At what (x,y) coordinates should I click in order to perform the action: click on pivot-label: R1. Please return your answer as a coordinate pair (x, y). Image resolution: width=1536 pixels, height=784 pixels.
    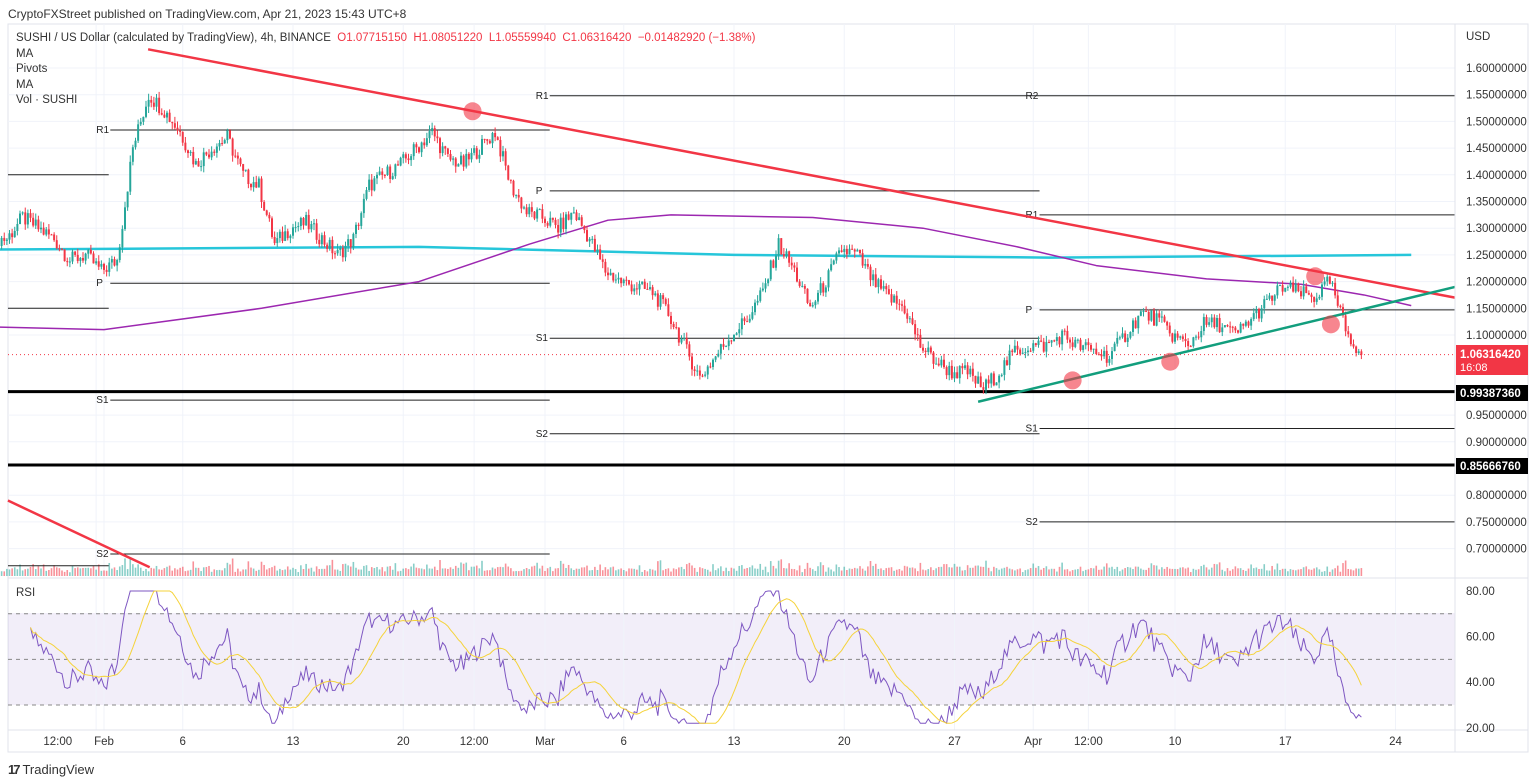
    Looking at the image, I should click on (102, 130).